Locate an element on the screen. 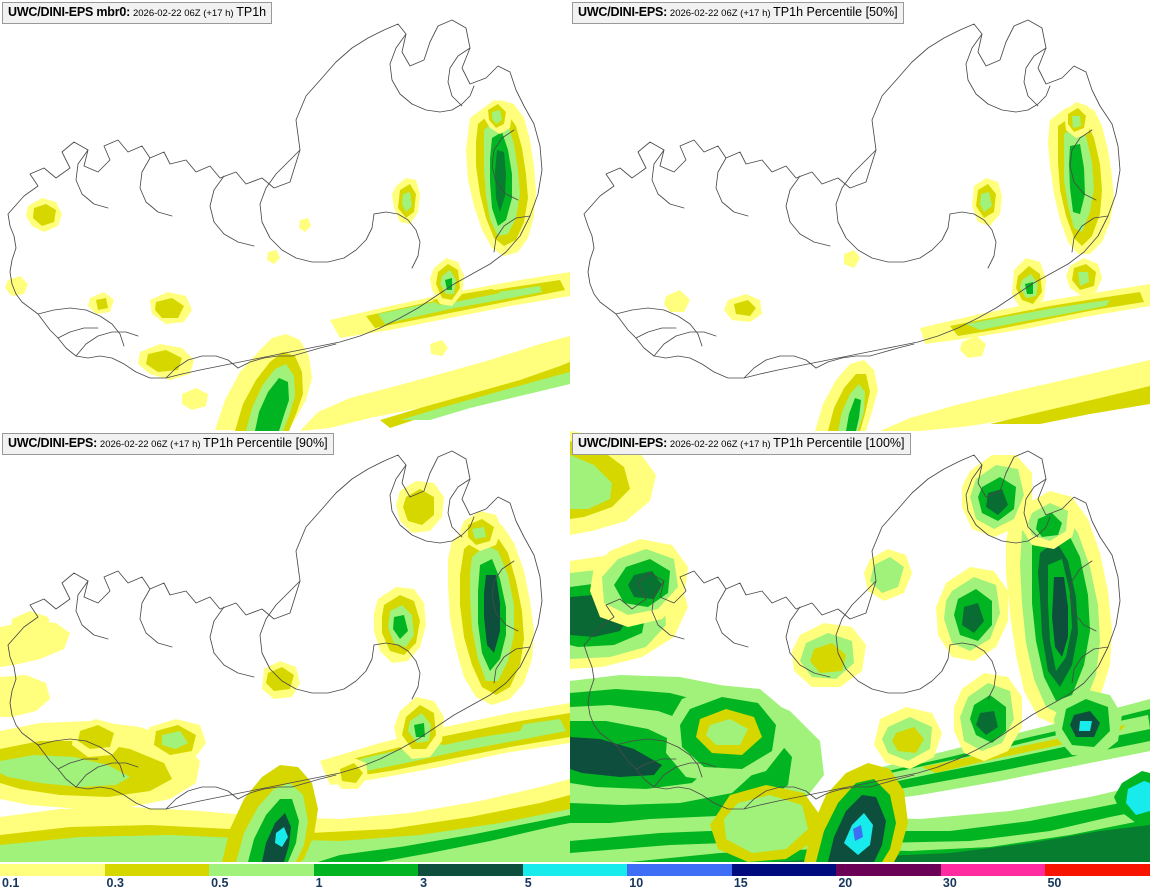 The height and width of the screenshot is (891, 1150). panel-variable-label: TP1h is located at coordinates (251, 12).